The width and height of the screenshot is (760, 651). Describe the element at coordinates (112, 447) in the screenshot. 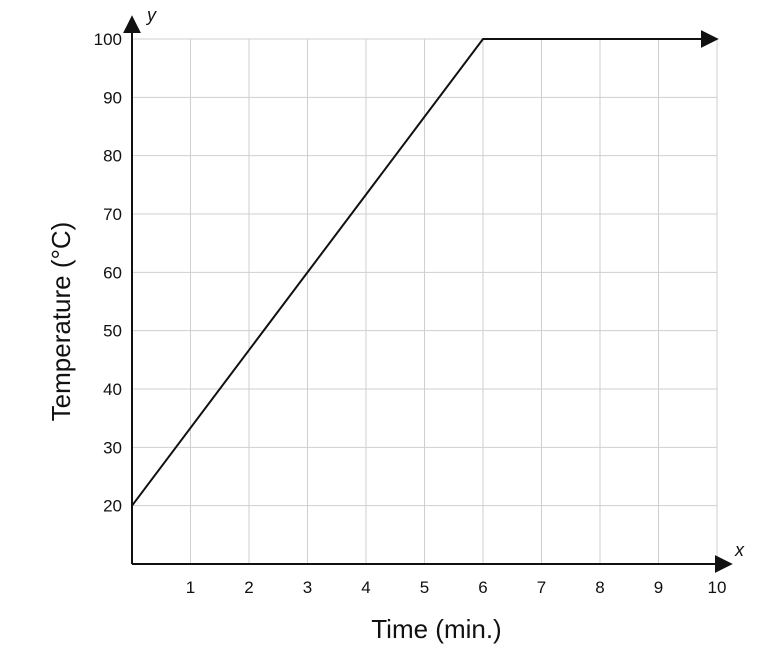

I see `y-tick-label-30: 30` at that location.